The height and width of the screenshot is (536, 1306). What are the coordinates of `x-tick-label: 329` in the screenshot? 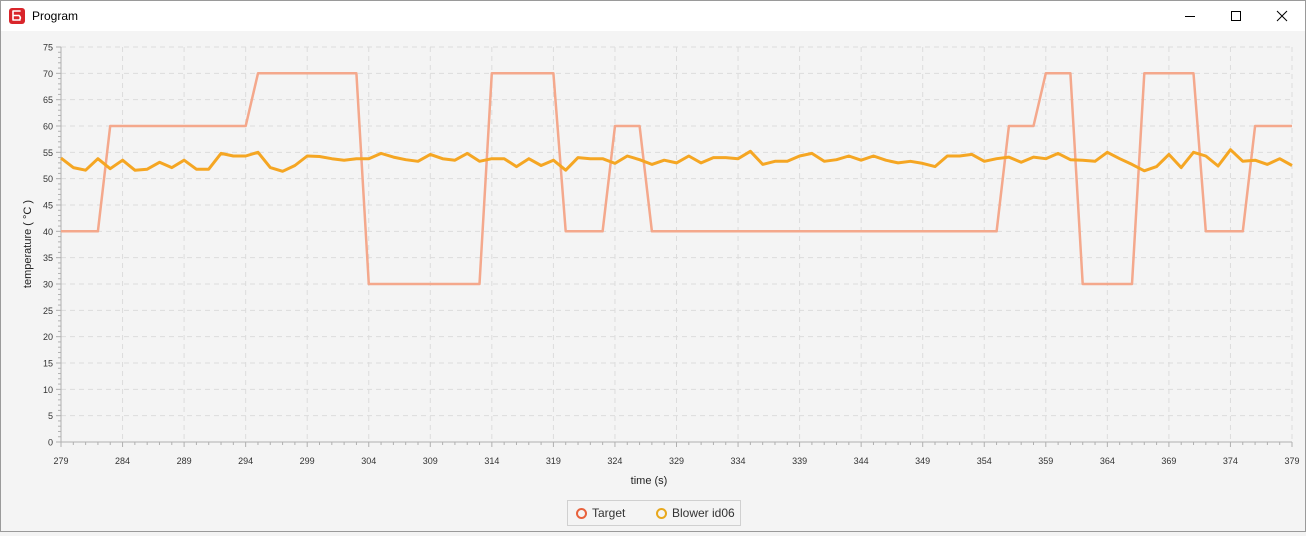 It's located at (676, 461).